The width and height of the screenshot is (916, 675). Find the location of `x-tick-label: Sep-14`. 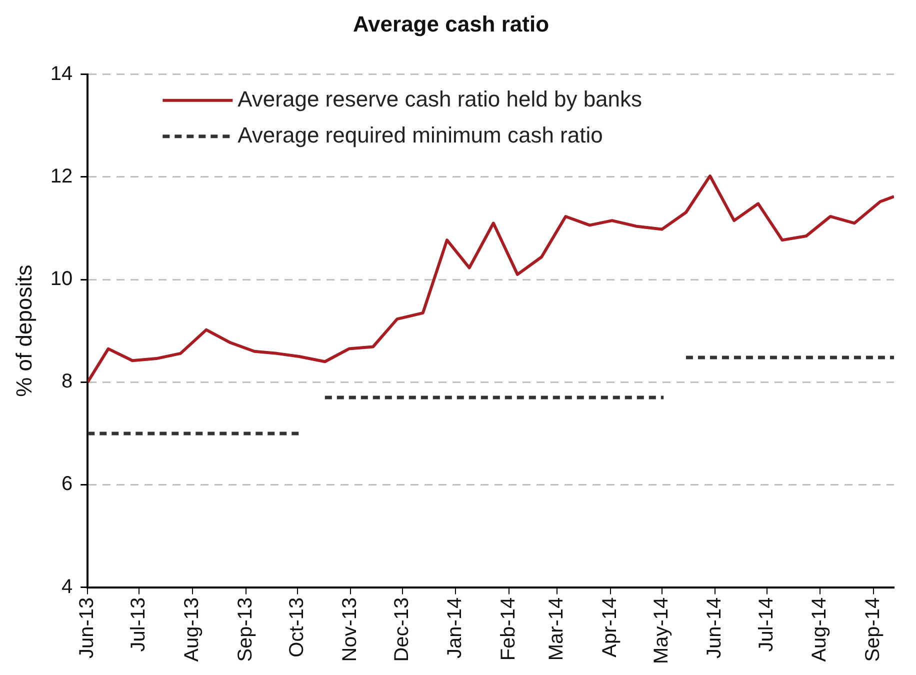

x-tick-label: Sep-14 is located at coordinates (873, 629).